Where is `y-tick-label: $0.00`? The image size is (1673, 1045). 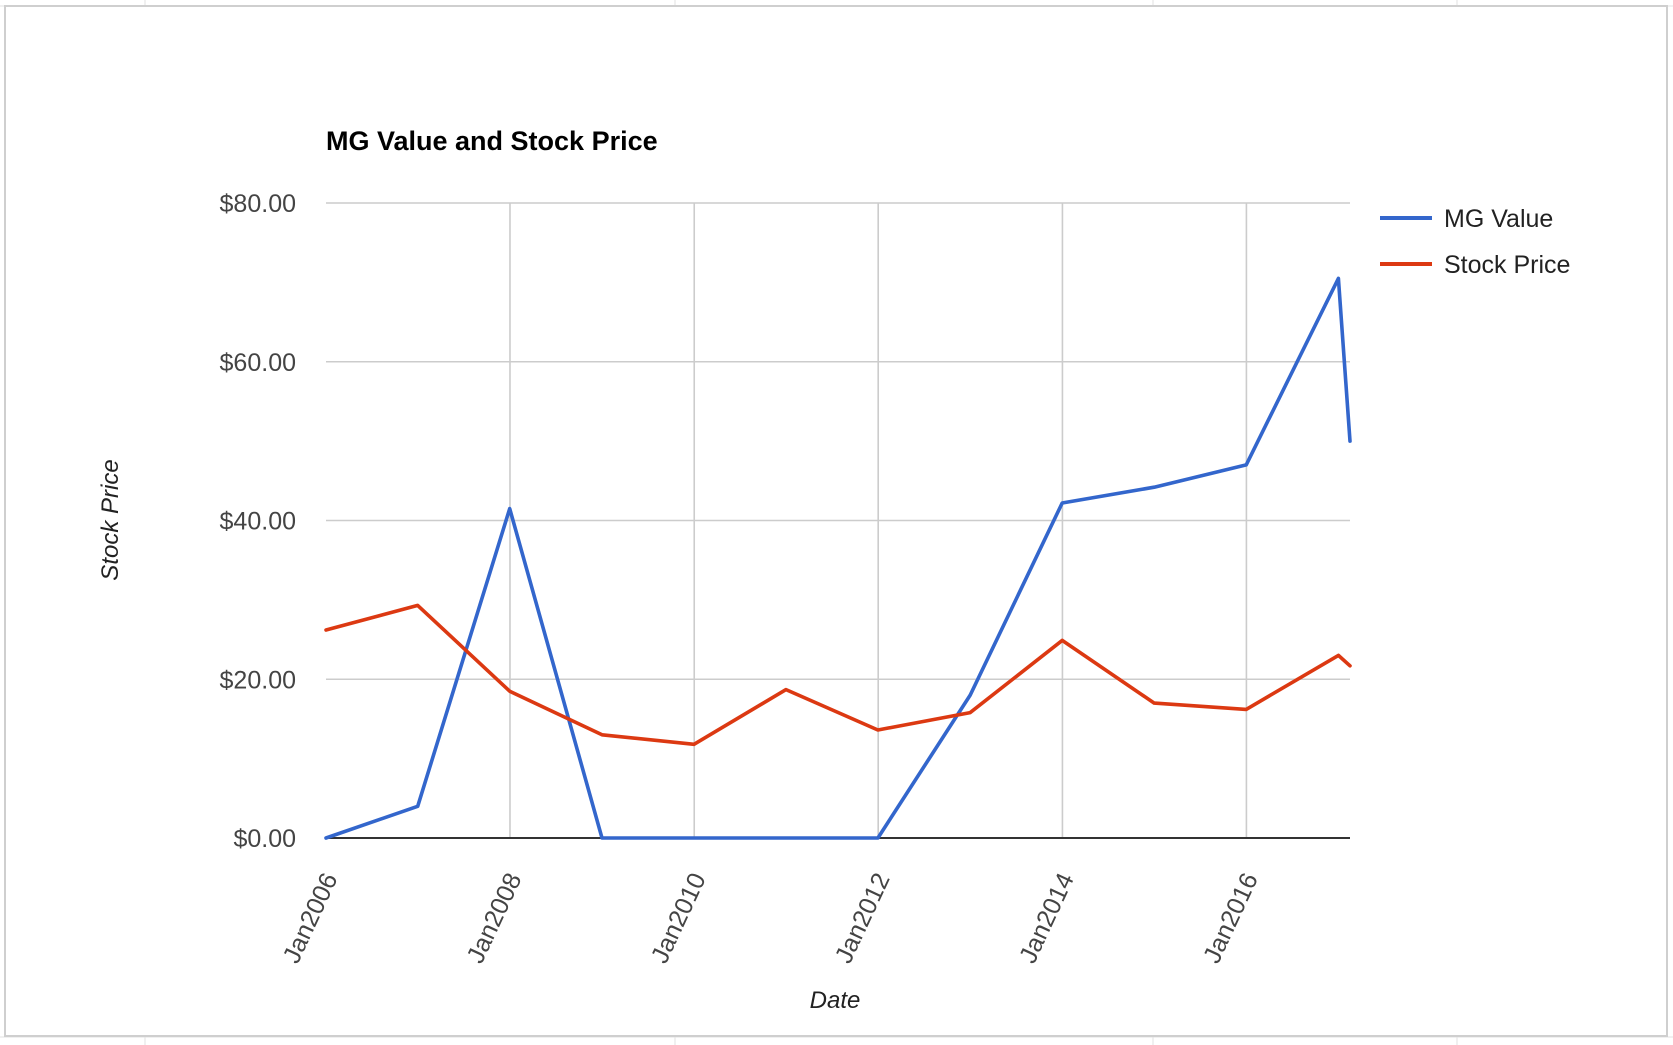
y-tick-label: $0.00 is located at coordinates (264, 839).